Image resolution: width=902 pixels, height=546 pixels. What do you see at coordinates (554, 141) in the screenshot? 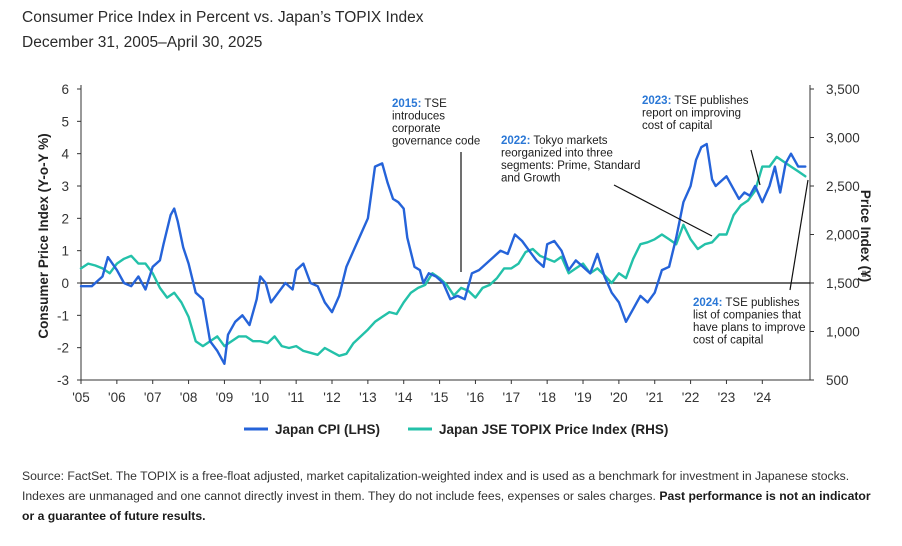
I see `annotation-line: 2022: Tokyo markets` at bounding box center [554, 141].